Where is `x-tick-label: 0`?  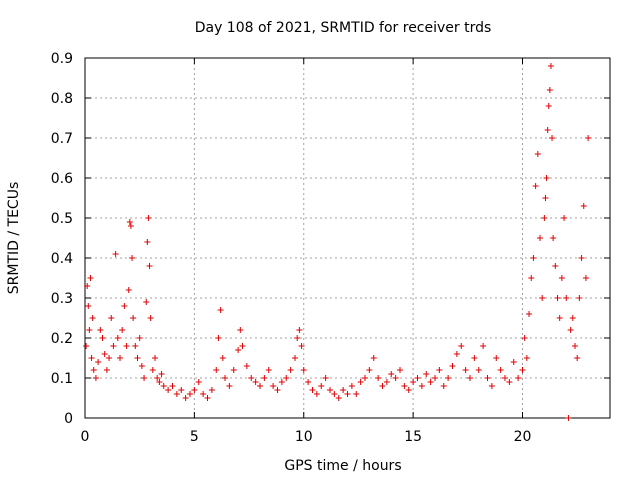
x-tick-label: 0 is located at coordinates (85, 437).